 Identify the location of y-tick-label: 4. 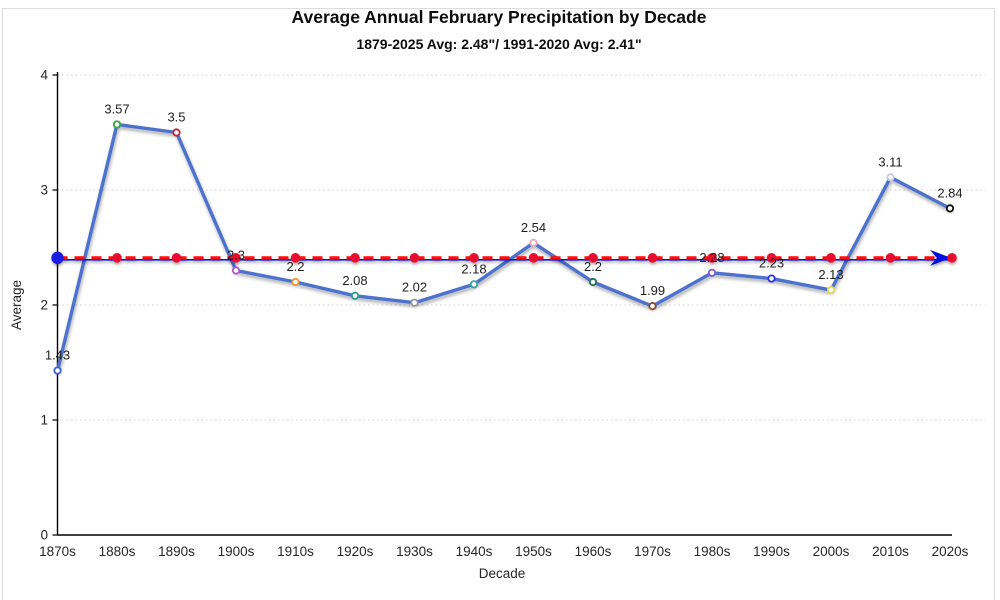
(44, 75).